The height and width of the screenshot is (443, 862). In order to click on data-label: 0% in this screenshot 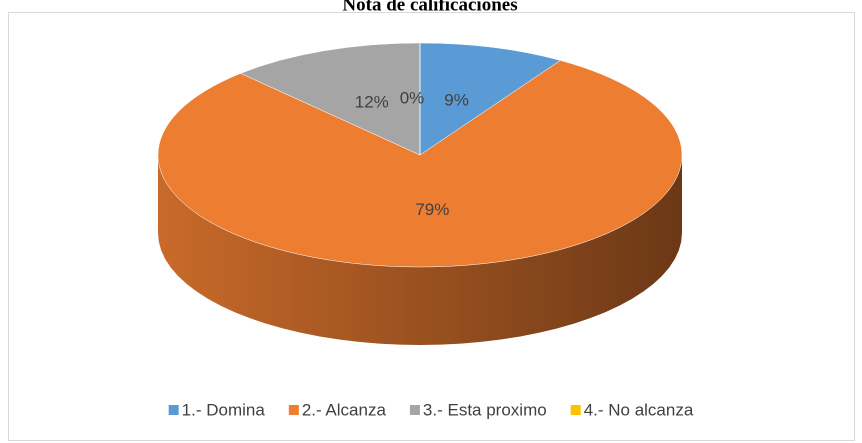, I will do `click(412, 97)`.